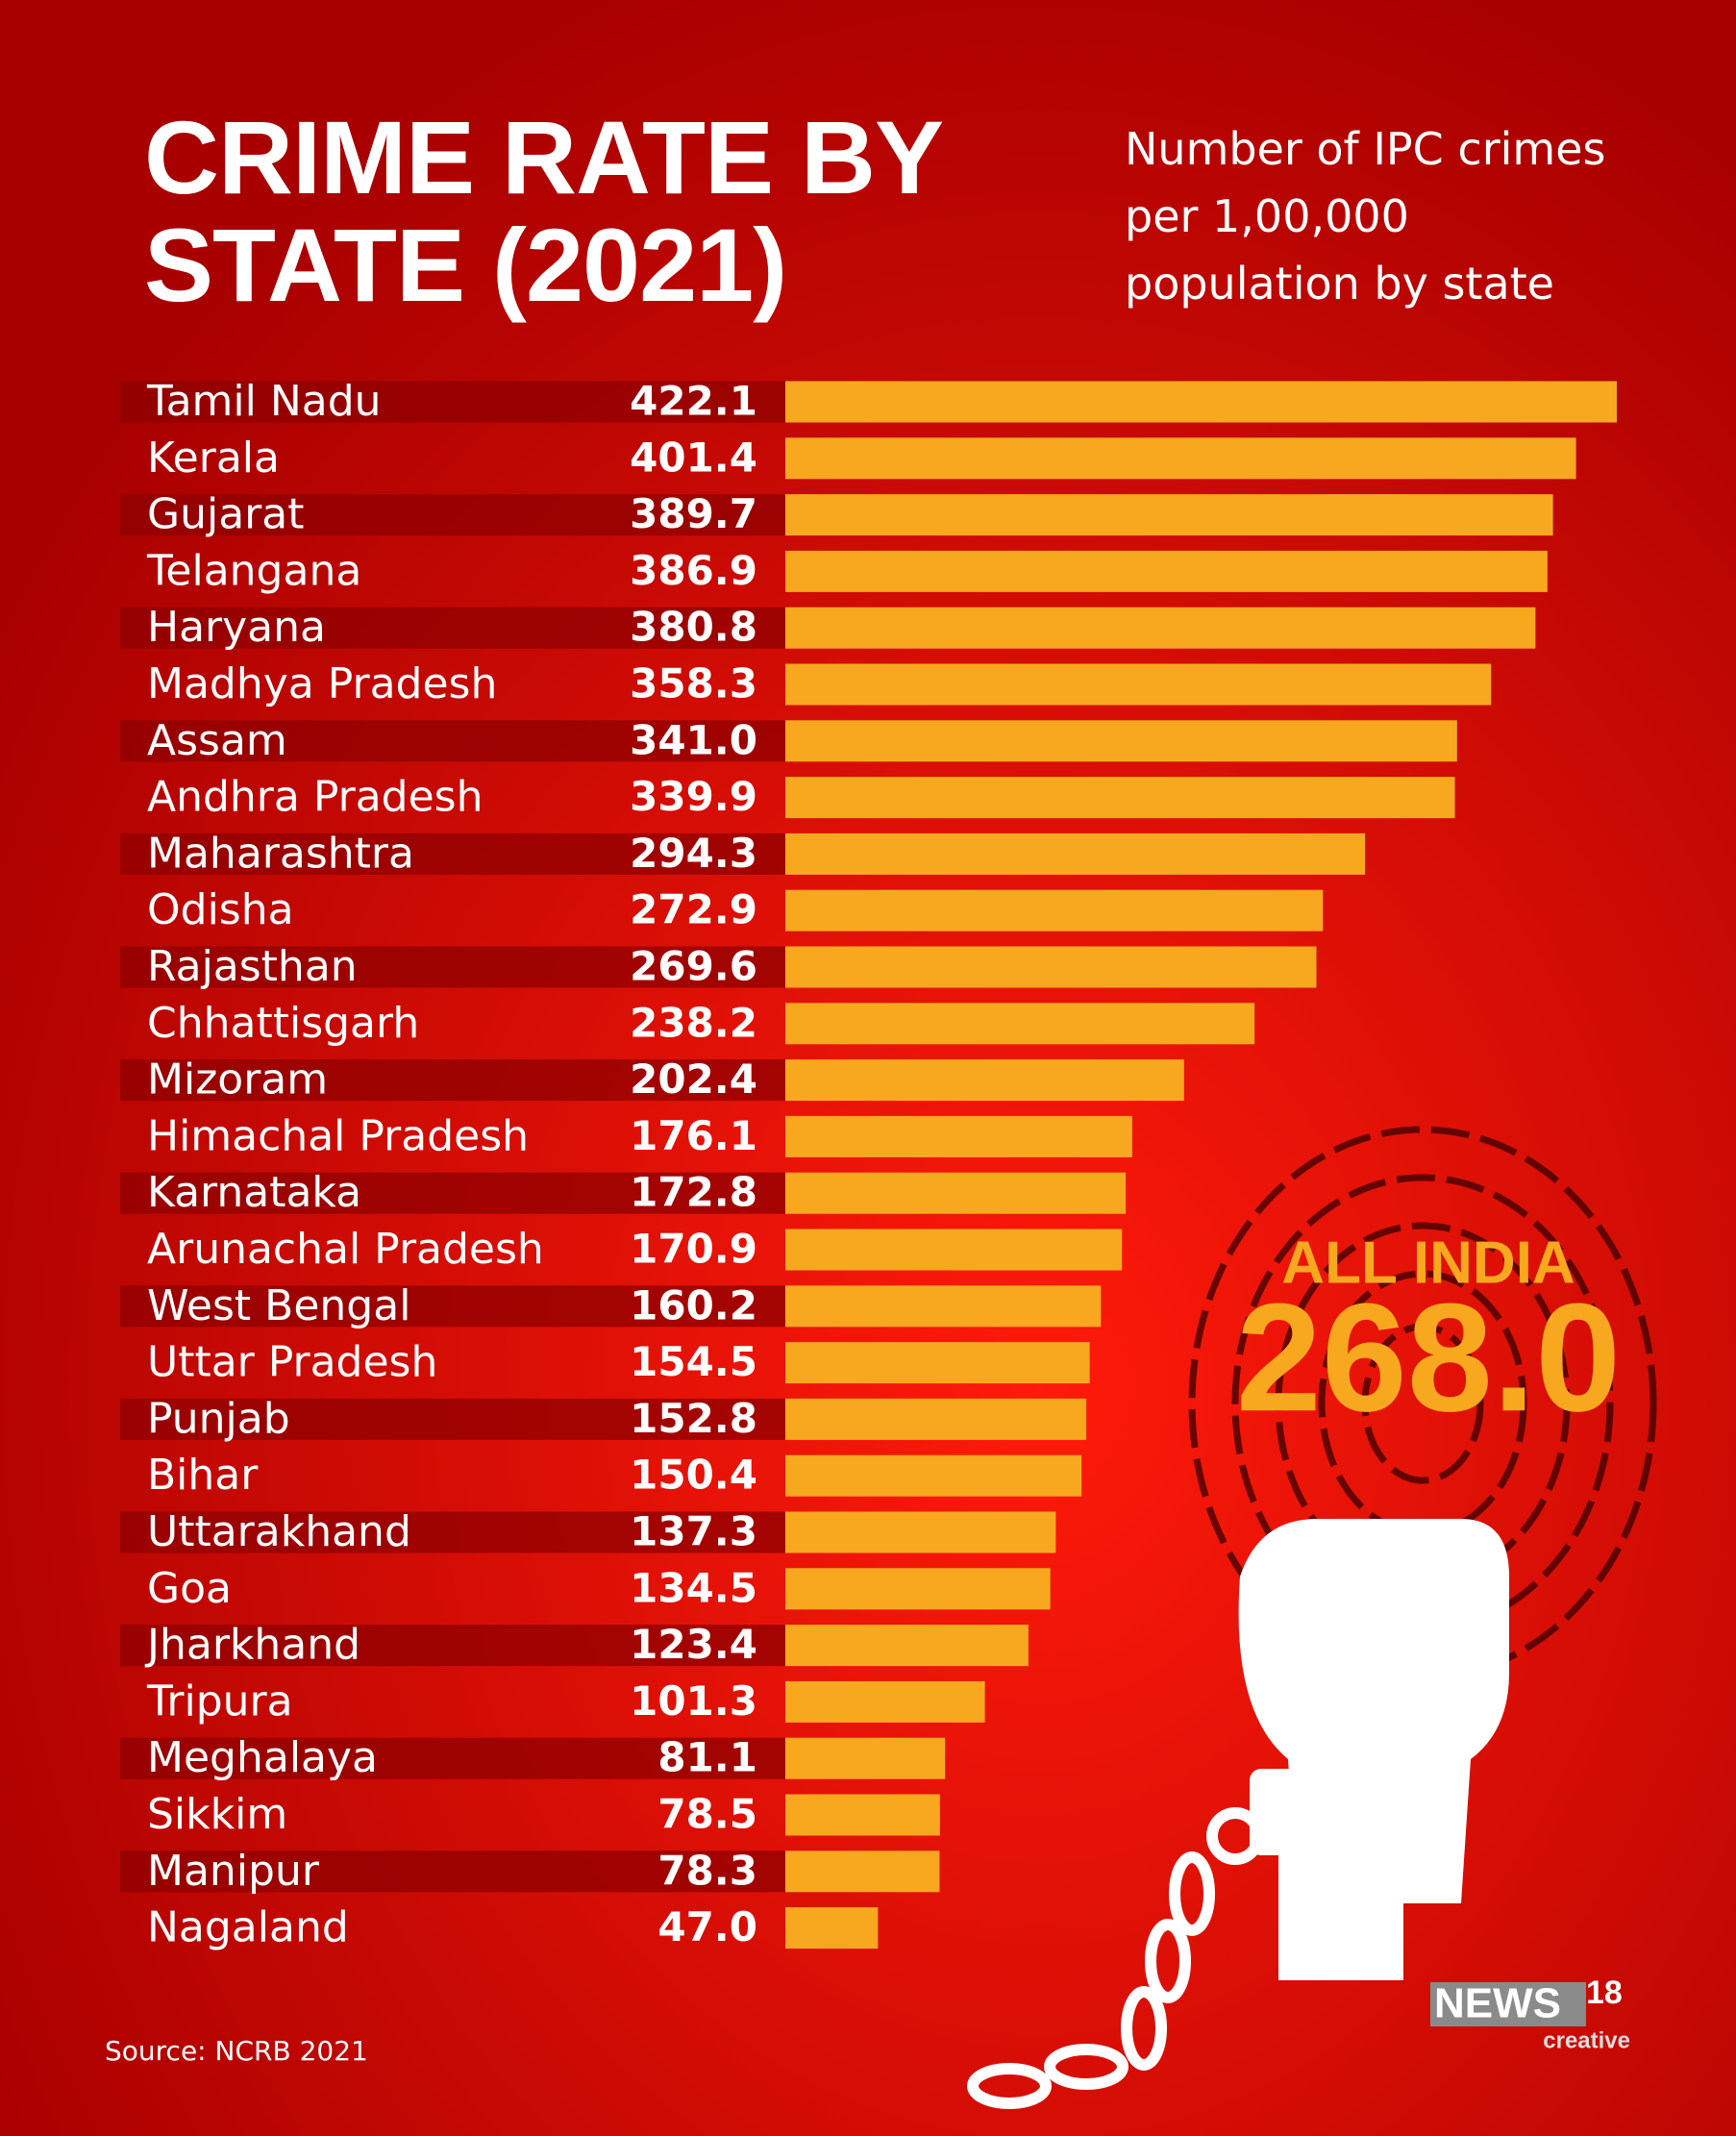 This screenshot has height=2136, width=1736. What do you see at coordinates (264, 401) in the screenshot?
I see `category-label: Tamil Nadu` at bounding box center [264, 401].